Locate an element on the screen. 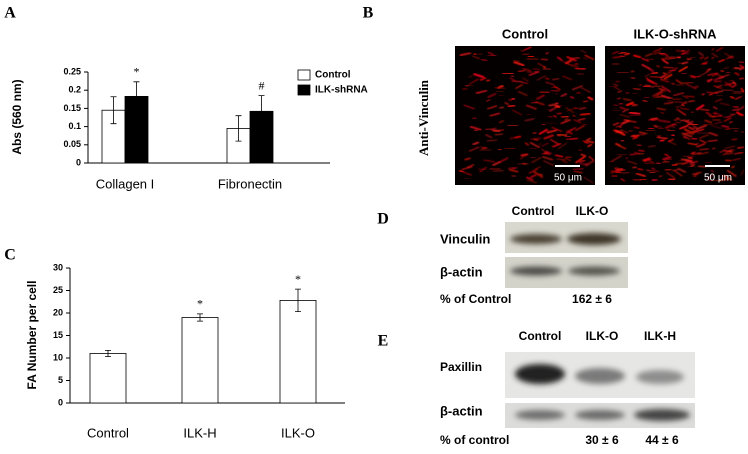 Image resolution: width=748 pixels, height=454 pixels. legend-swatch is located at coordinates (304, 75).